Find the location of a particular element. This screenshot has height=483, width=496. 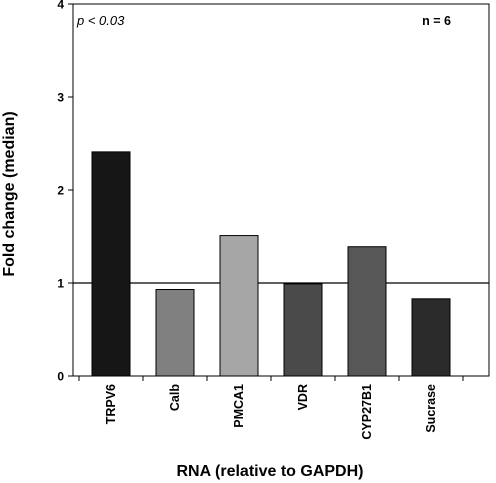

x-tick-label: CYP27B1 is located at coordinates (367, 412).